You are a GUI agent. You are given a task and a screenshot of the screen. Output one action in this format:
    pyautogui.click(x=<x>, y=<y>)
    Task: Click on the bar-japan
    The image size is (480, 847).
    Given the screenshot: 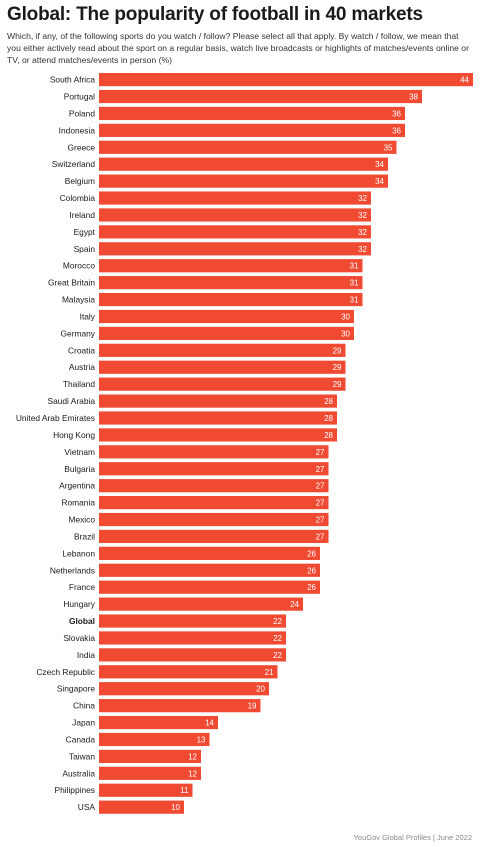 What is the action you would take?
    pyautogui.click(x=158, y=722)
    